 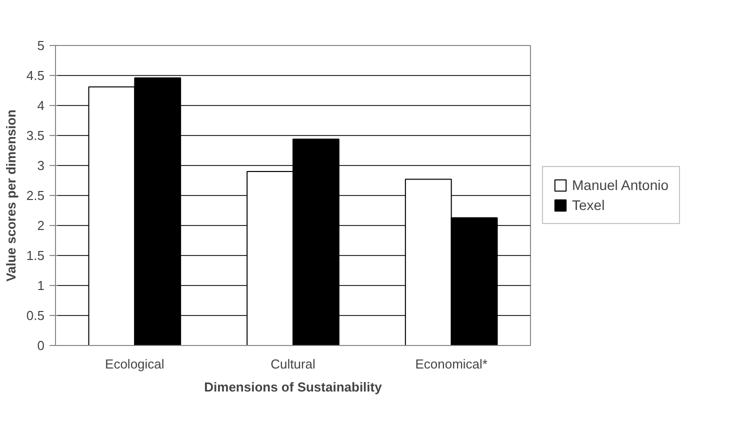 What do you see at coordinates (41, 285) in the screenshot?
I see `y-tick-label: 1` at bounding box center [41, 285].